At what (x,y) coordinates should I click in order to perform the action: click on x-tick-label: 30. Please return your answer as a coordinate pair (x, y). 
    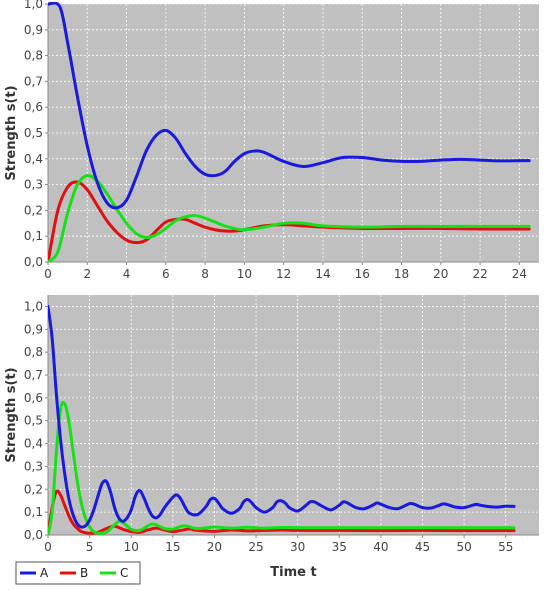
    Looking at the image, I should click on (297, 547).